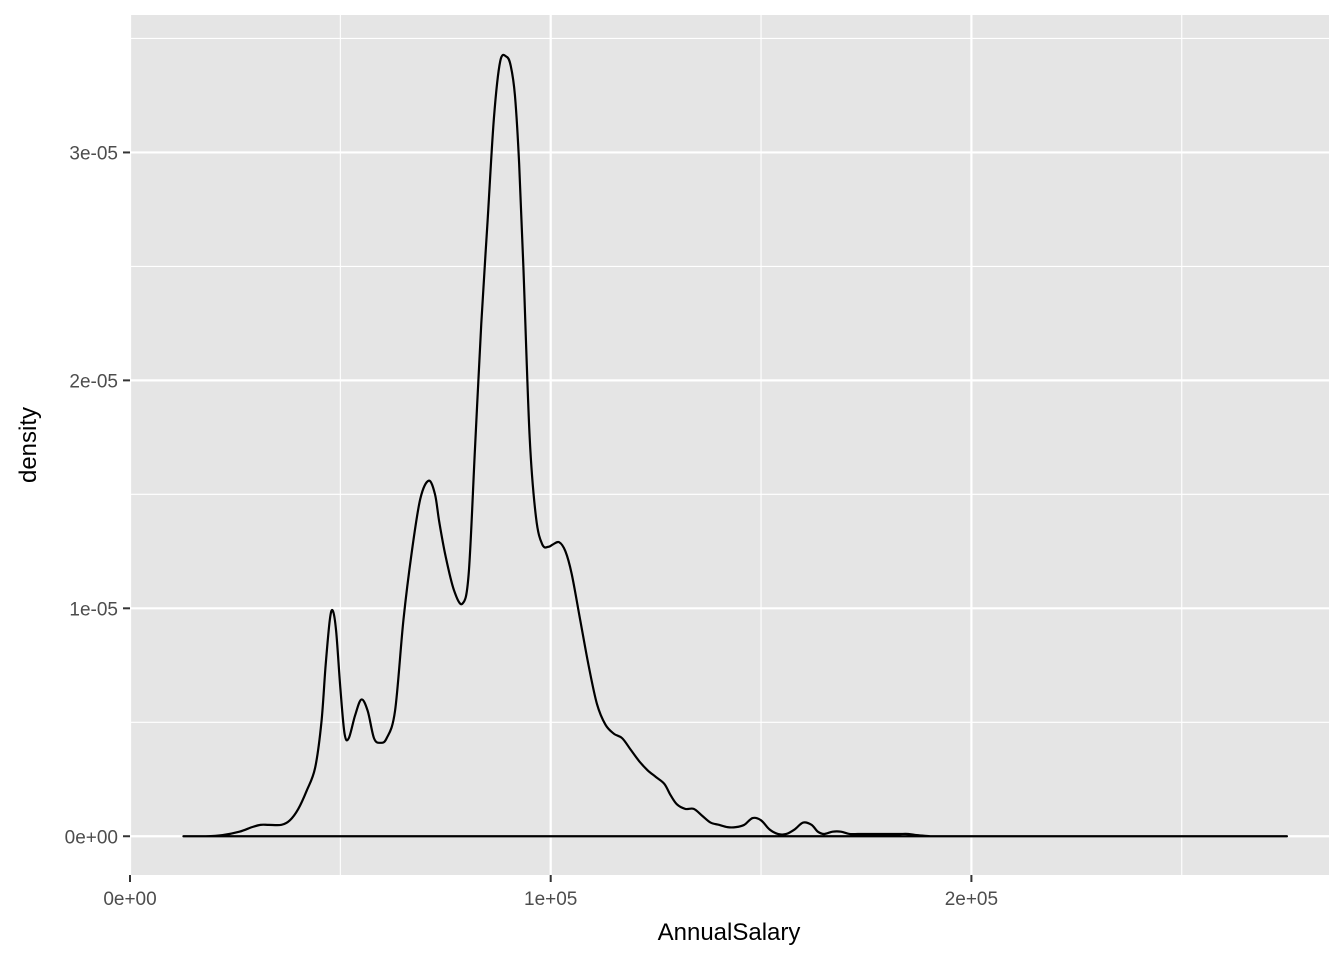 This screenshot has height=960, width=1344. What do you see at coordinates (971, 899) in the screenshot?
I see `x-tick-label: 2e+05` at bounding box center [971, 899].